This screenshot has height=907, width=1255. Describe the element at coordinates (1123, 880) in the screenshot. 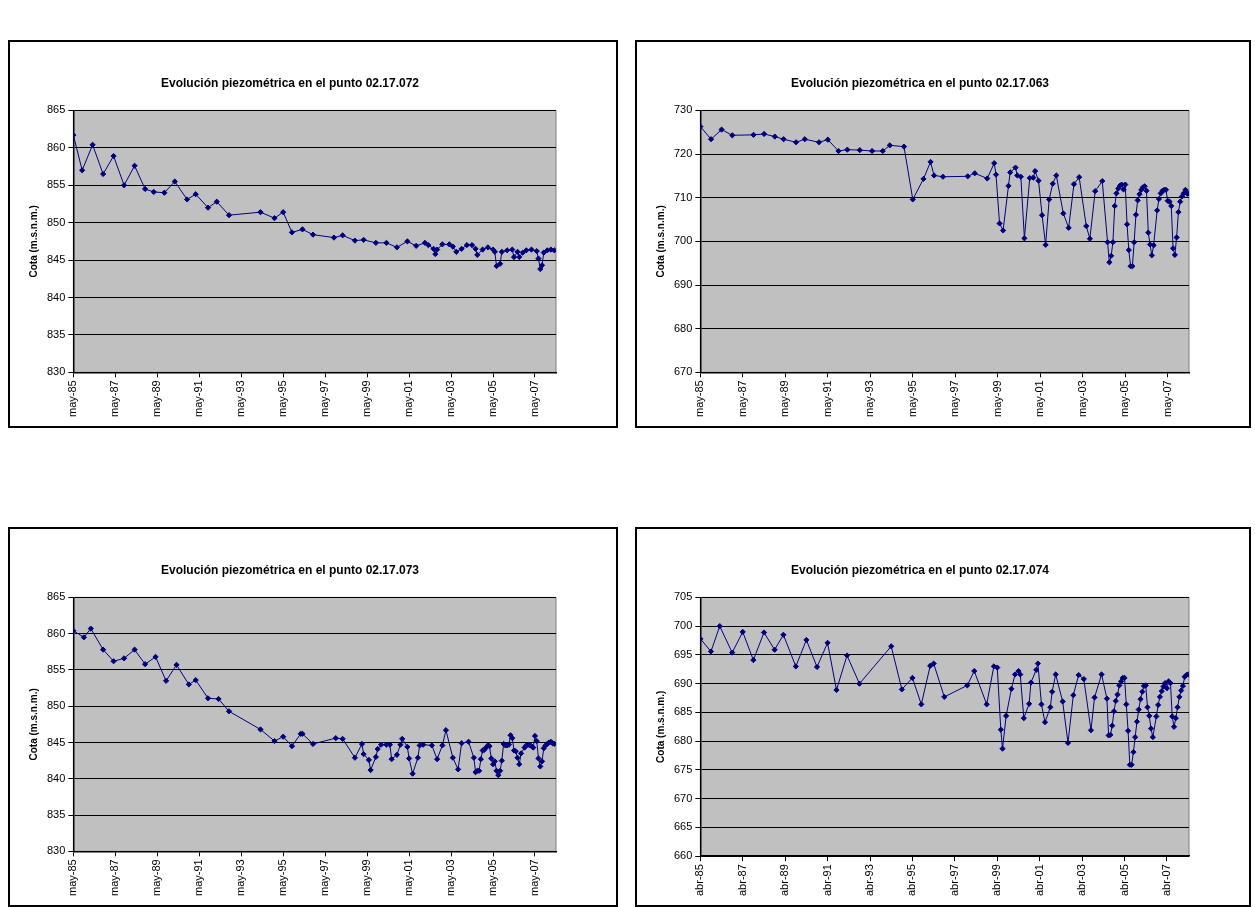

I see `x-tick-label: abr-05` at that location.